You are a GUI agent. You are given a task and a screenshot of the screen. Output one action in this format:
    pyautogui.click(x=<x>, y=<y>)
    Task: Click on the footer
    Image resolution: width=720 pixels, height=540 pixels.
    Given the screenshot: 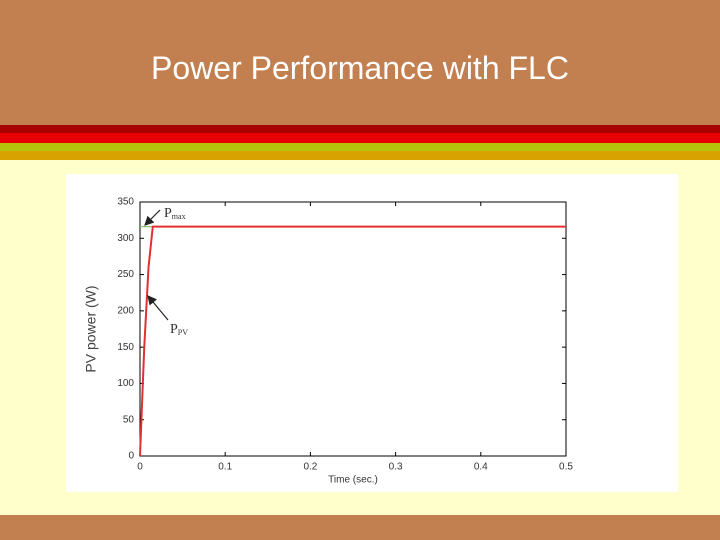 What is the action you would take?
    pyautogui.click(x=360, y=527)
    